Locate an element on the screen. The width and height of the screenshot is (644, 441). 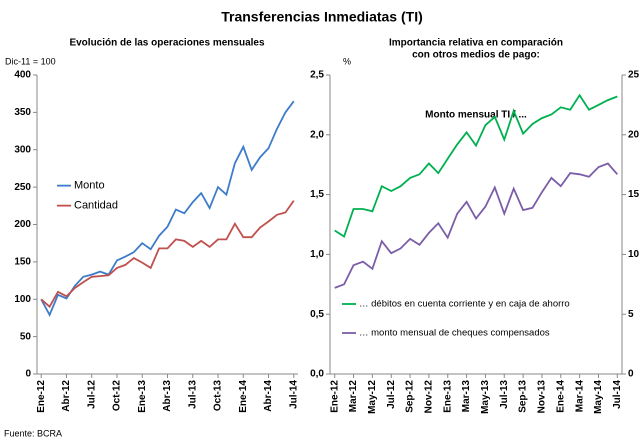
x-tick-label: Nov-12 is located at coordinates (429, 397).